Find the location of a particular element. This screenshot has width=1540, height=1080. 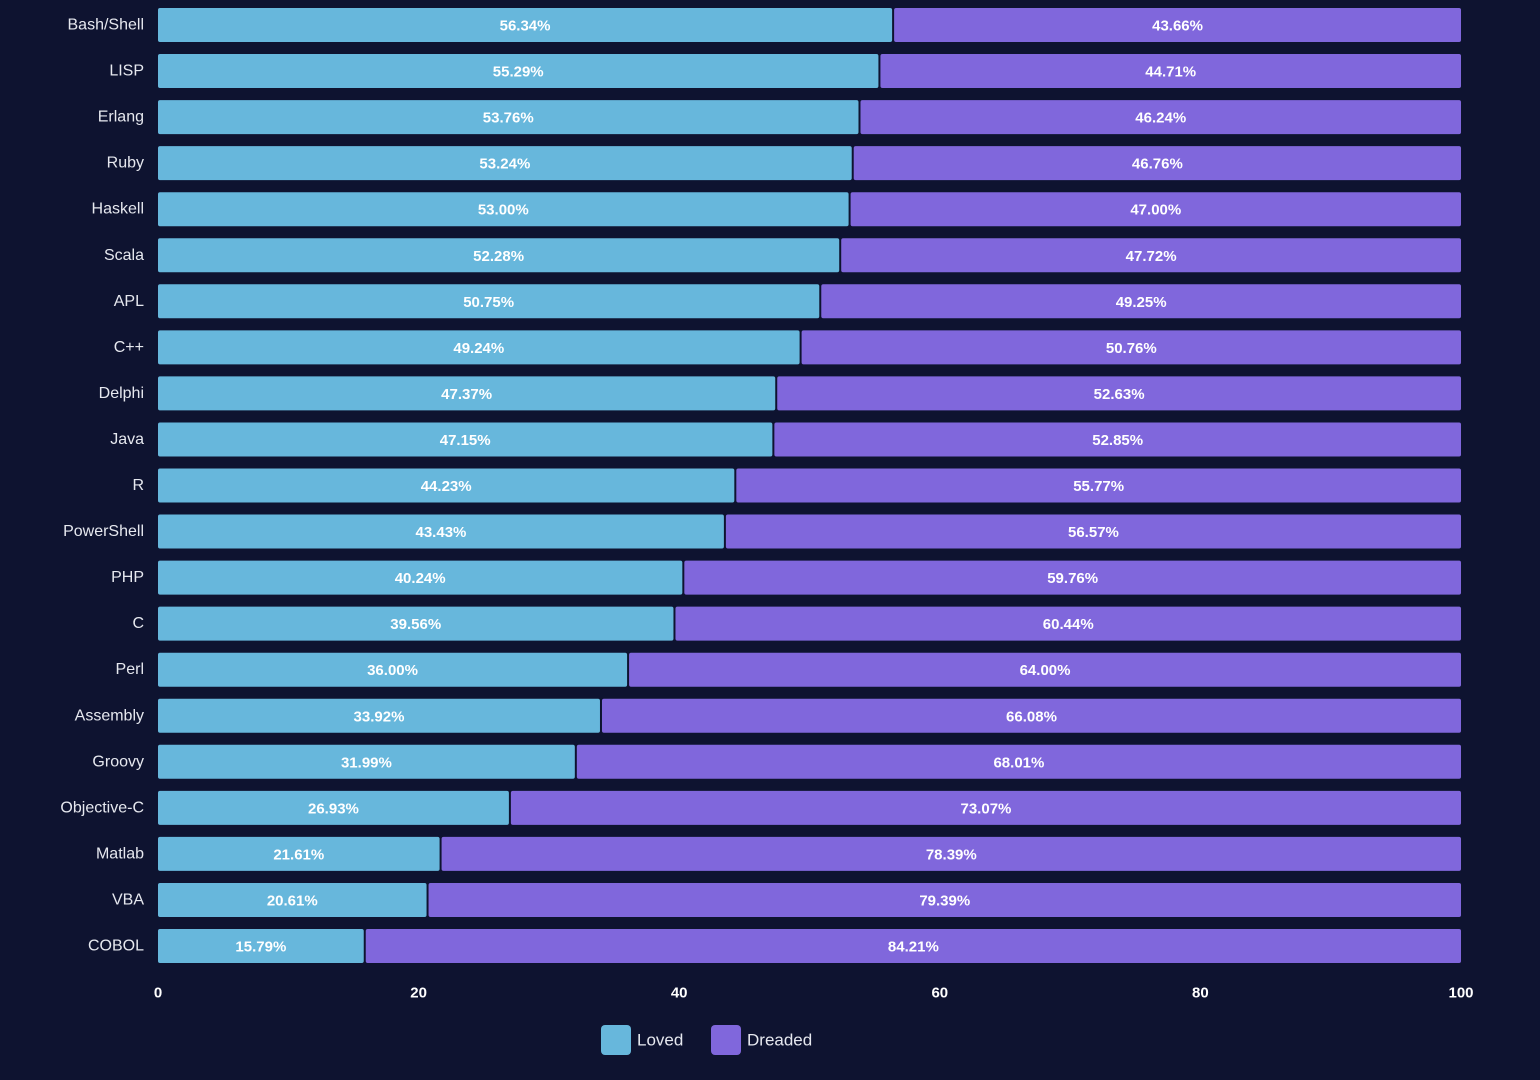

legend-label: Loved is located at coordinates (660, 1040).